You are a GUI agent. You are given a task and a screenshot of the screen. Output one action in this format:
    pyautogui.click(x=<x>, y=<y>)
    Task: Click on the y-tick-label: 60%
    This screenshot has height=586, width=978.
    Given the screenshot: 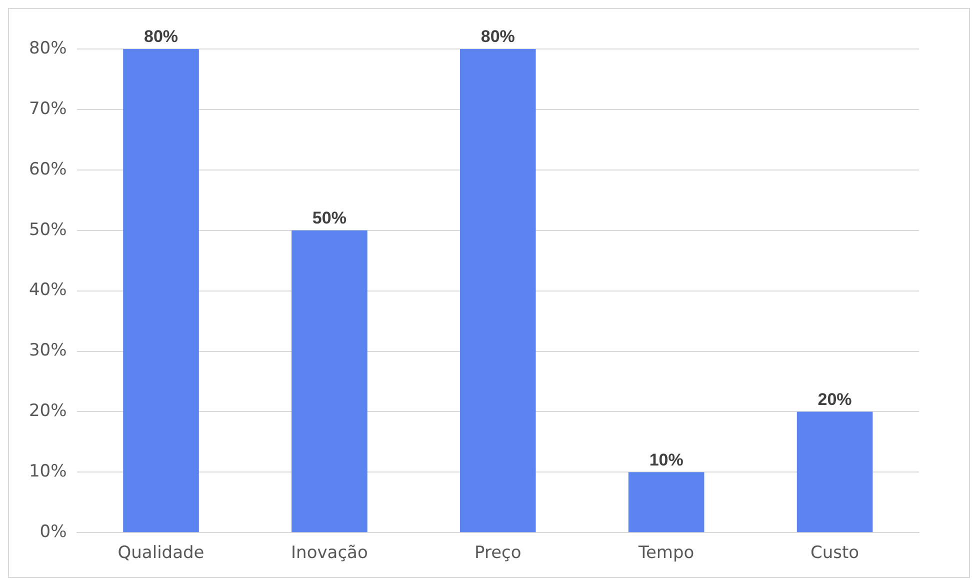 What is the action you would take?
    pyautogui.click(x=47, y=169)
    